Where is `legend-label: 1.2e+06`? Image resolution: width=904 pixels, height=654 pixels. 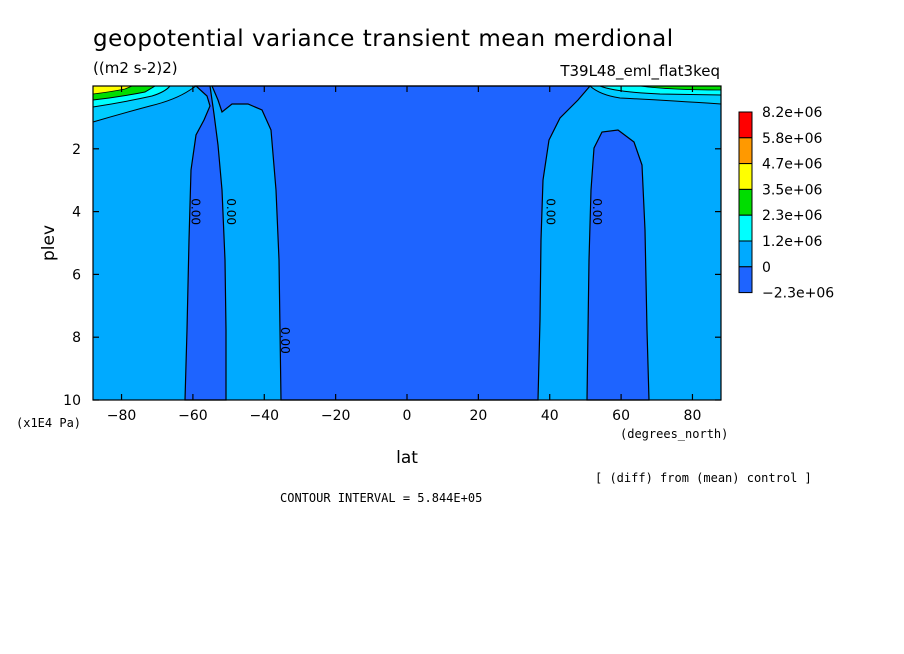
legend-label: 1.2e+06 is located at coordinates (792, 242).